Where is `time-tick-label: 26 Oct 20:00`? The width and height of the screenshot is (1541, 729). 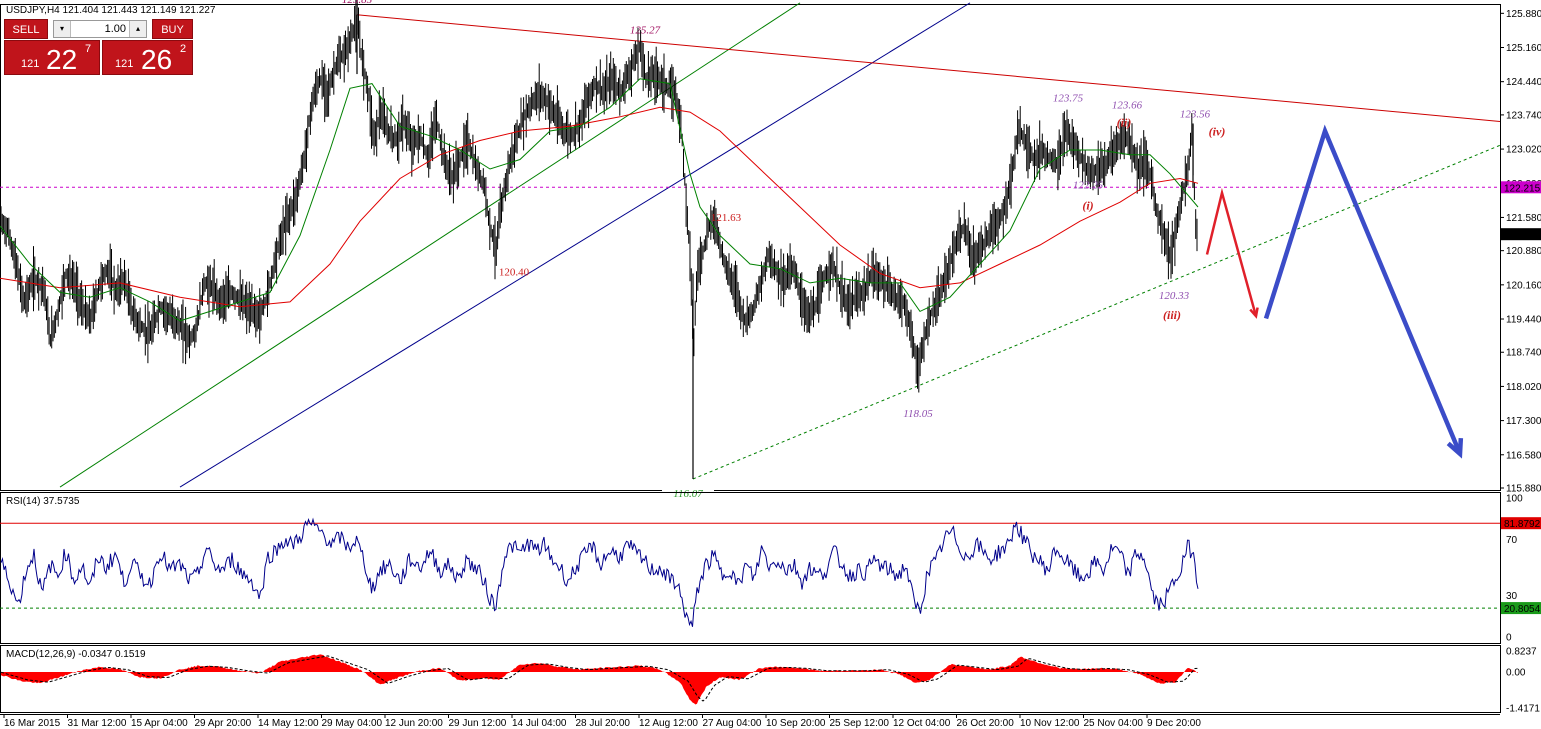
time-tick-label: 26 Oct 20:00 is located at coordinates (986, 723).